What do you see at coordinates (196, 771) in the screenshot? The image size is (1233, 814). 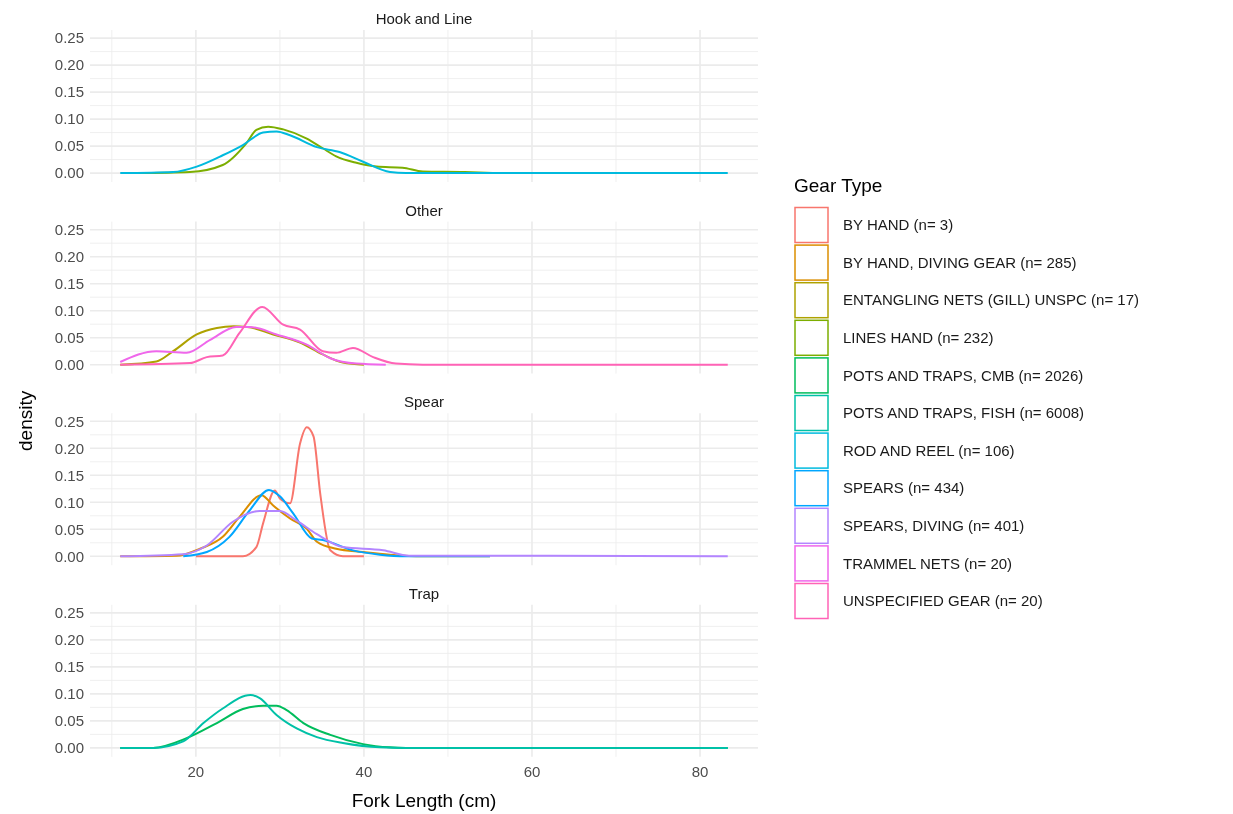 I see `x-tick-label: 20` at bounding box center [196, 771].